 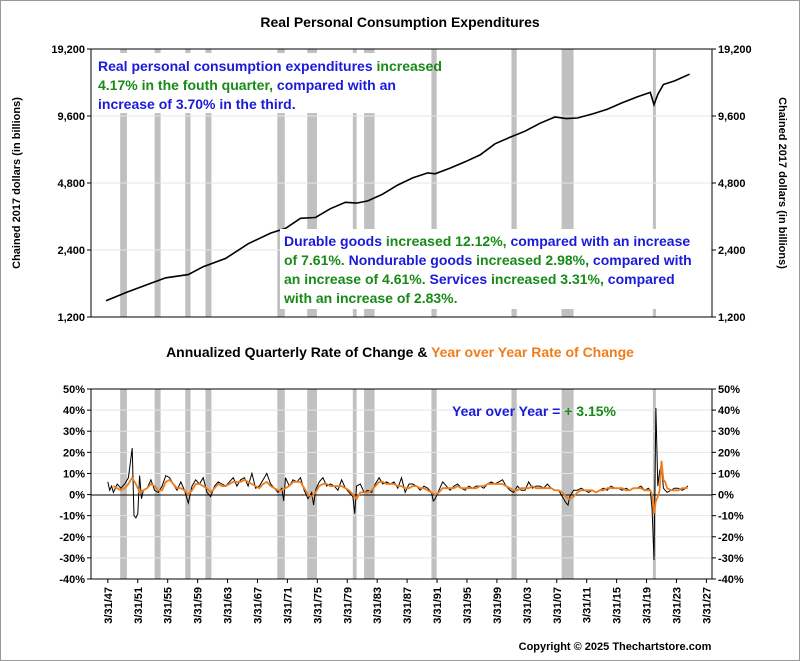 I want to click on top-tick-label-right: 9,600, so click(x=732, y=117).